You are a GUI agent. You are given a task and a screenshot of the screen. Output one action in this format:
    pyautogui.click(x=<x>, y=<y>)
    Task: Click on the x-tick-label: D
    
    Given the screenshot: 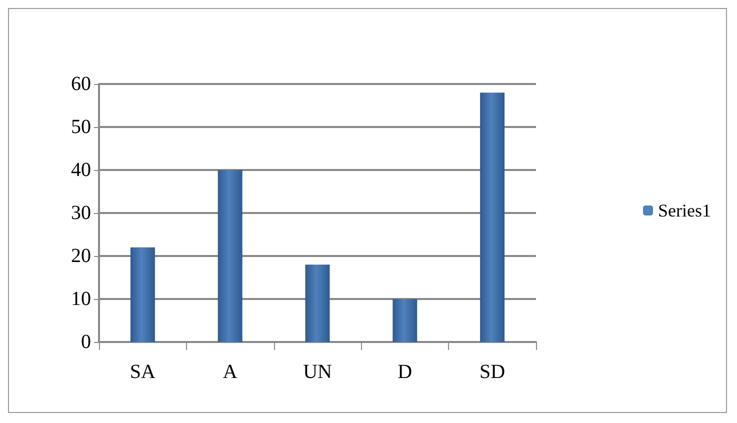 What is the action you would take?
    pyautogui.click(x=405, y=372)
    